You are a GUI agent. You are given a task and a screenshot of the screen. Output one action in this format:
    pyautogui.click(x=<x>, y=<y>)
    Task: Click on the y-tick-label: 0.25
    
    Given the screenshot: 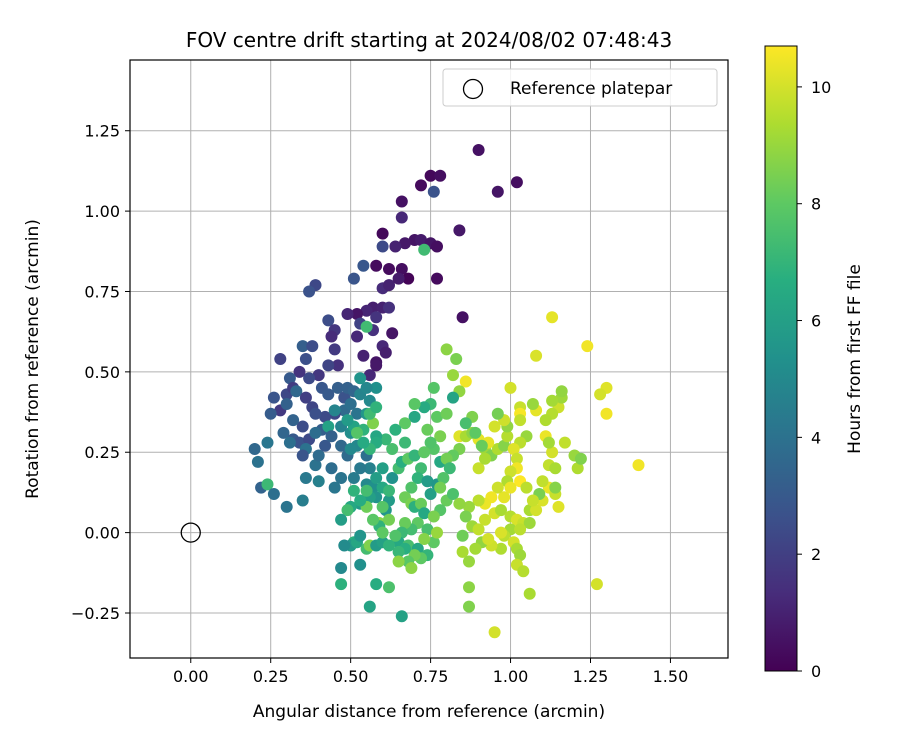 What is the action you would take?
    pyautogui.click(x=102, y=452)
    